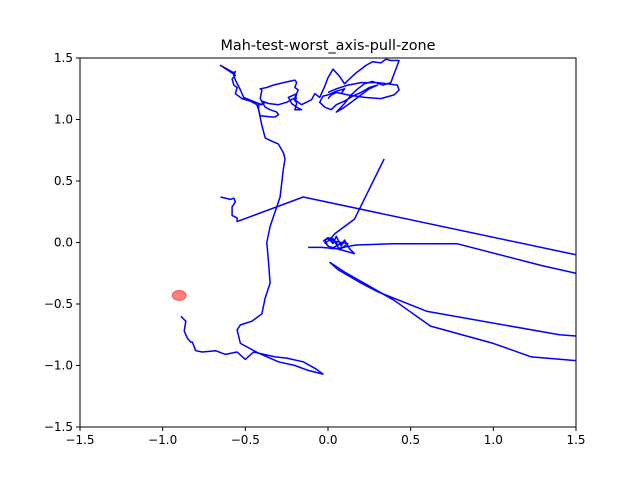 This screenshot has height=480, width=640. Describe the element at coordinates (58, 366) in the screenshot. I see `y-tick-label: −1.0` at that location.